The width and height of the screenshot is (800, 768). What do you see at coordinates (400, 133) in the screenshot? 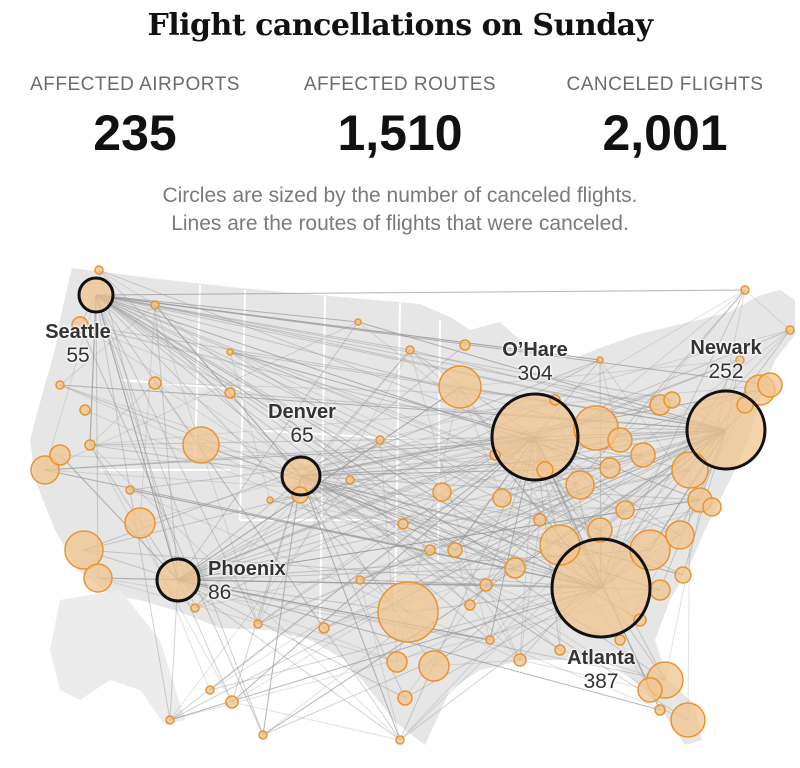
I see `stat-value: 1,510` at bounding box center [400, 133].